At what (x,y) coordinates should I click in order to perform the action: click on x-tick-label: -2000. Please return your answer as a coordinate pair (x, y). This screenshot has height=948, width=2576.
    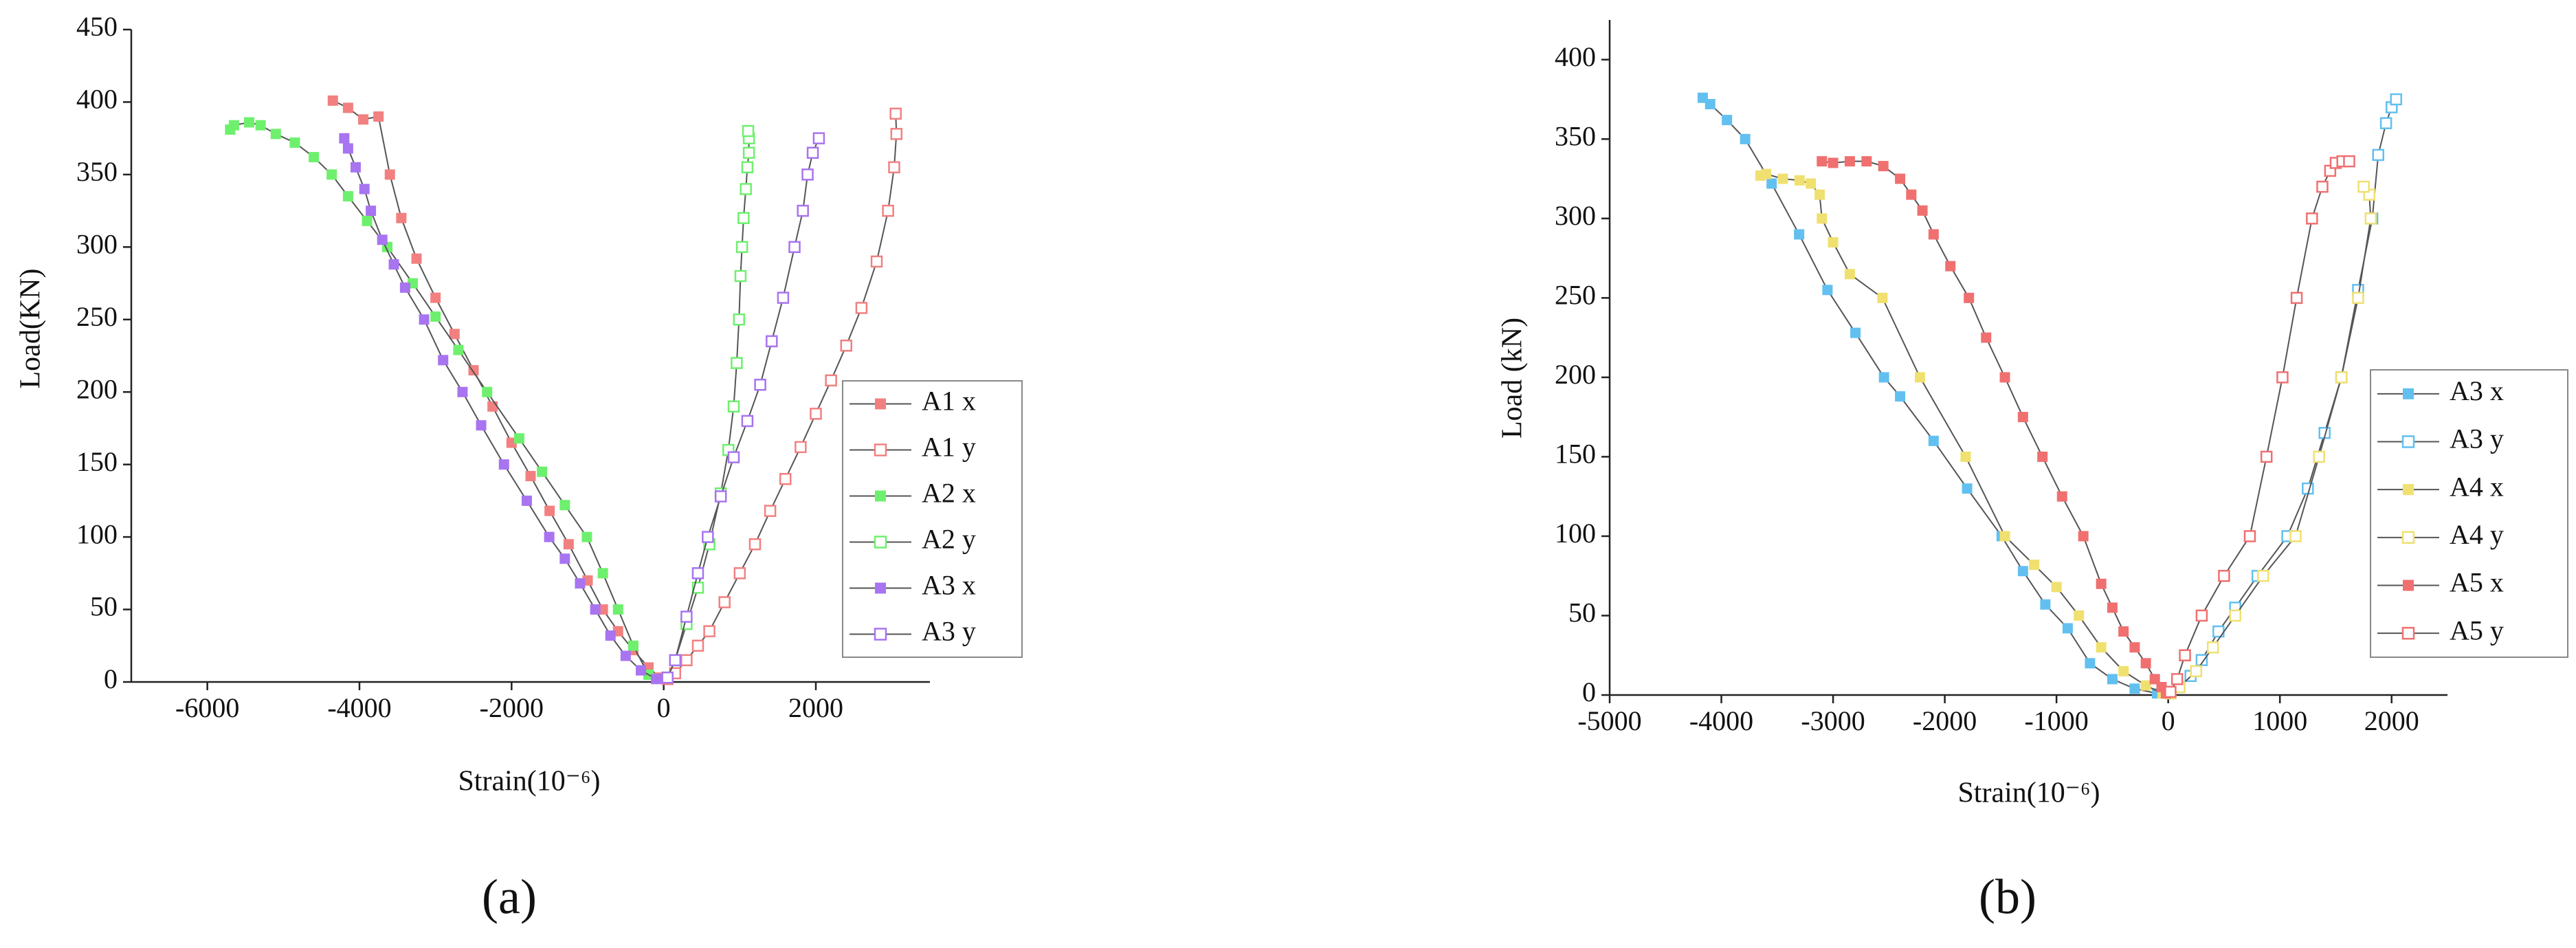
    Looking at the image, I should click on (512, 708).